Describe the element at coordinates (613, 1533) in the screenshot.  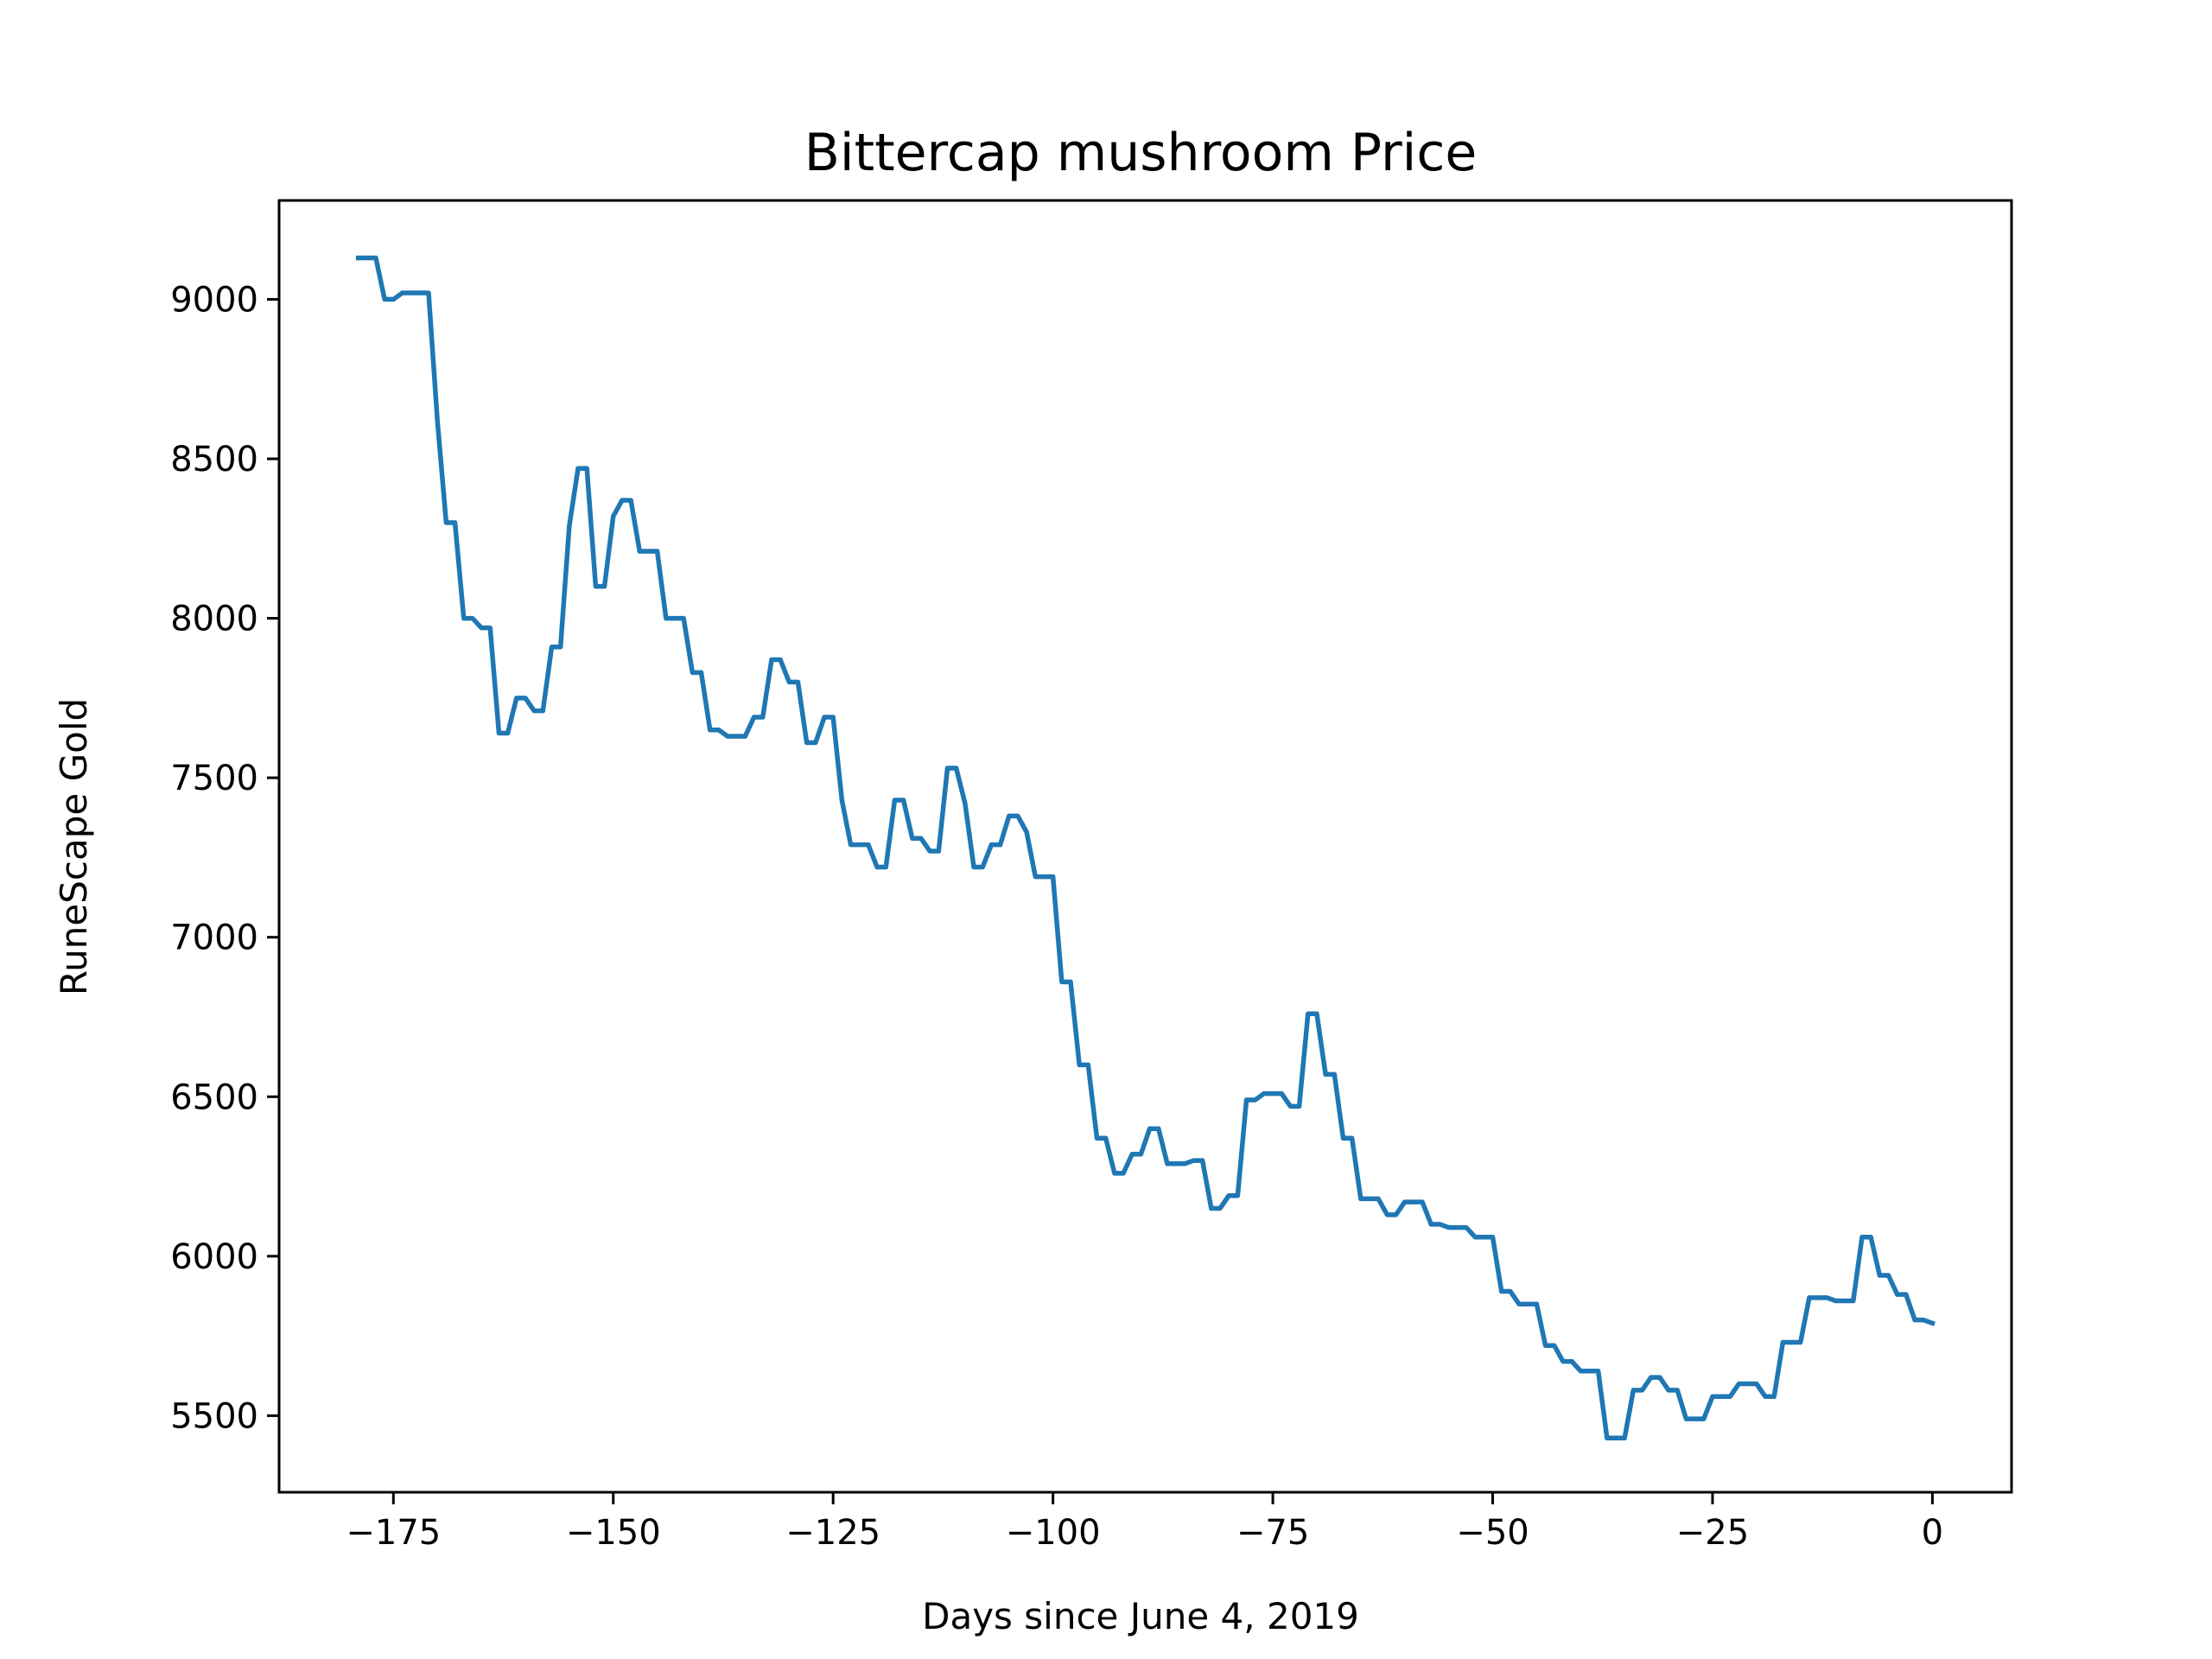
I see `x-tick-label: −150` at that location.